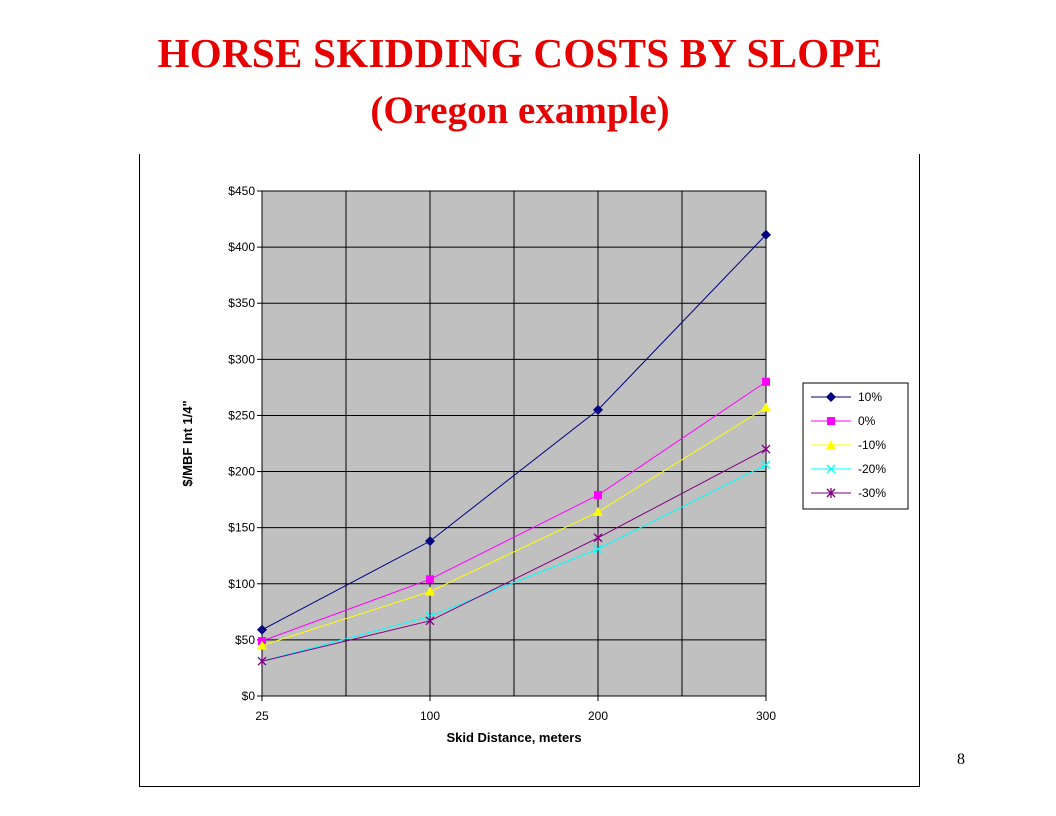  I want to click on y-tick-label: $50, so click(245, 640).